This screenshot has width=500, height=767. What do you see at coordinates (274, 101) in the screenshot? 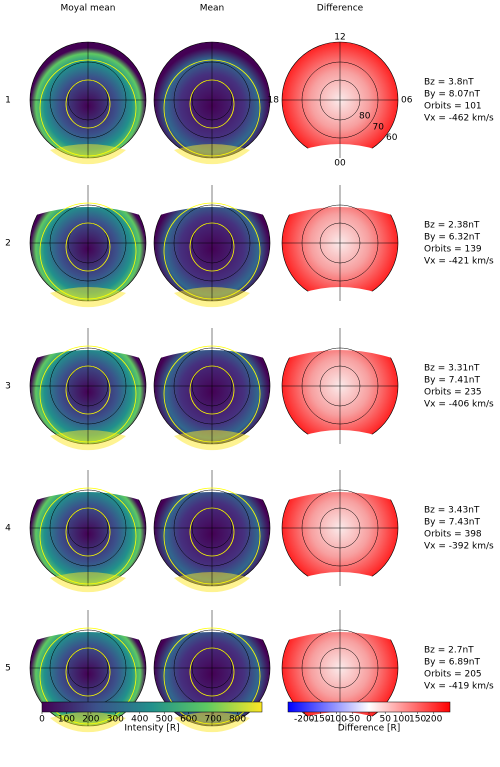
I see `polar-label: 18` at bounding box center [274, 101].